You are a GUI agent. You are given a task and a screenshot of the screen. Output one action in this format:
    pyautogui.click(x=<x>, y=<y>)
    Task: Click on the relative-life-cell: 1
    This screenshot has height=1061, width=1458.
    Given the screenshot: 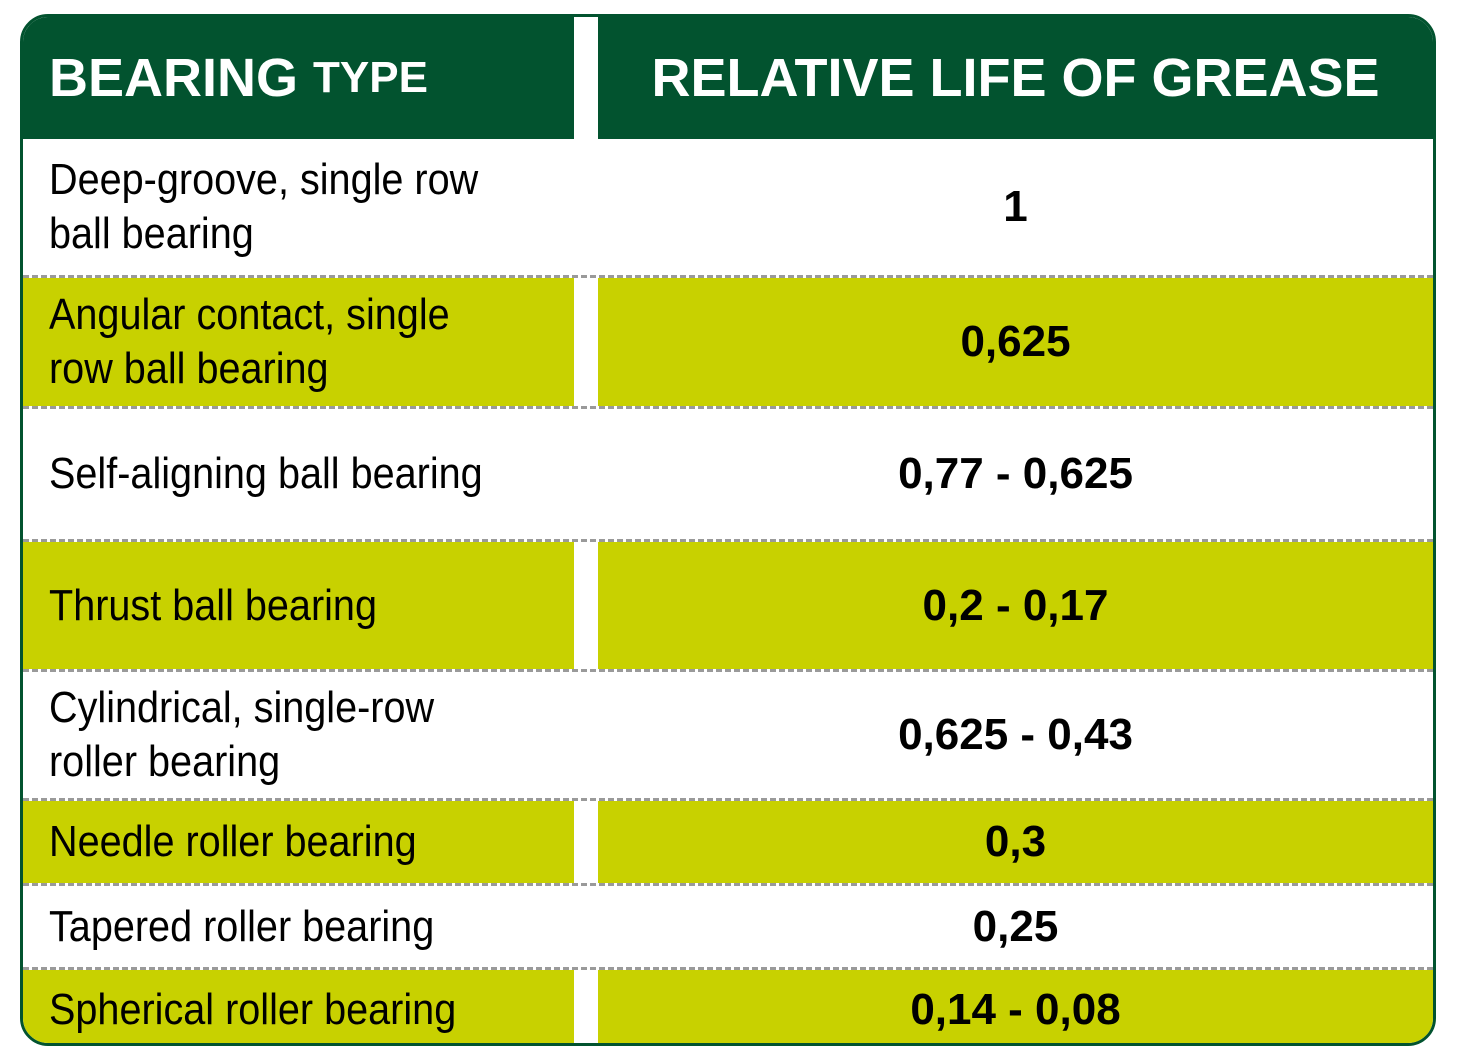 What is the action you would take?
    pyautogui.click(x=1015, y=207)
    